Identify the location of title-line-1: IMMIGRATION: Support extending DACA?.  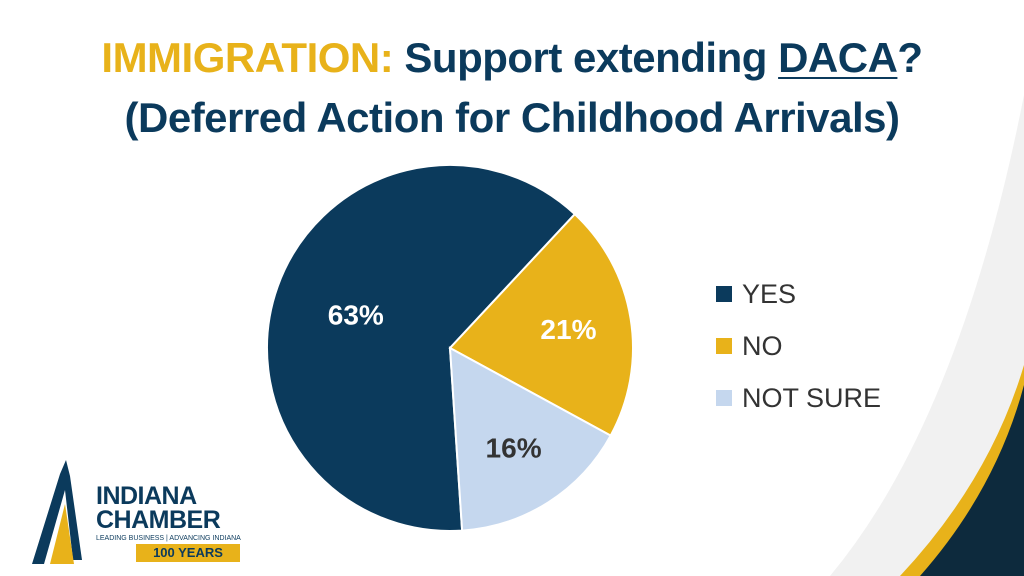
(512, 58).